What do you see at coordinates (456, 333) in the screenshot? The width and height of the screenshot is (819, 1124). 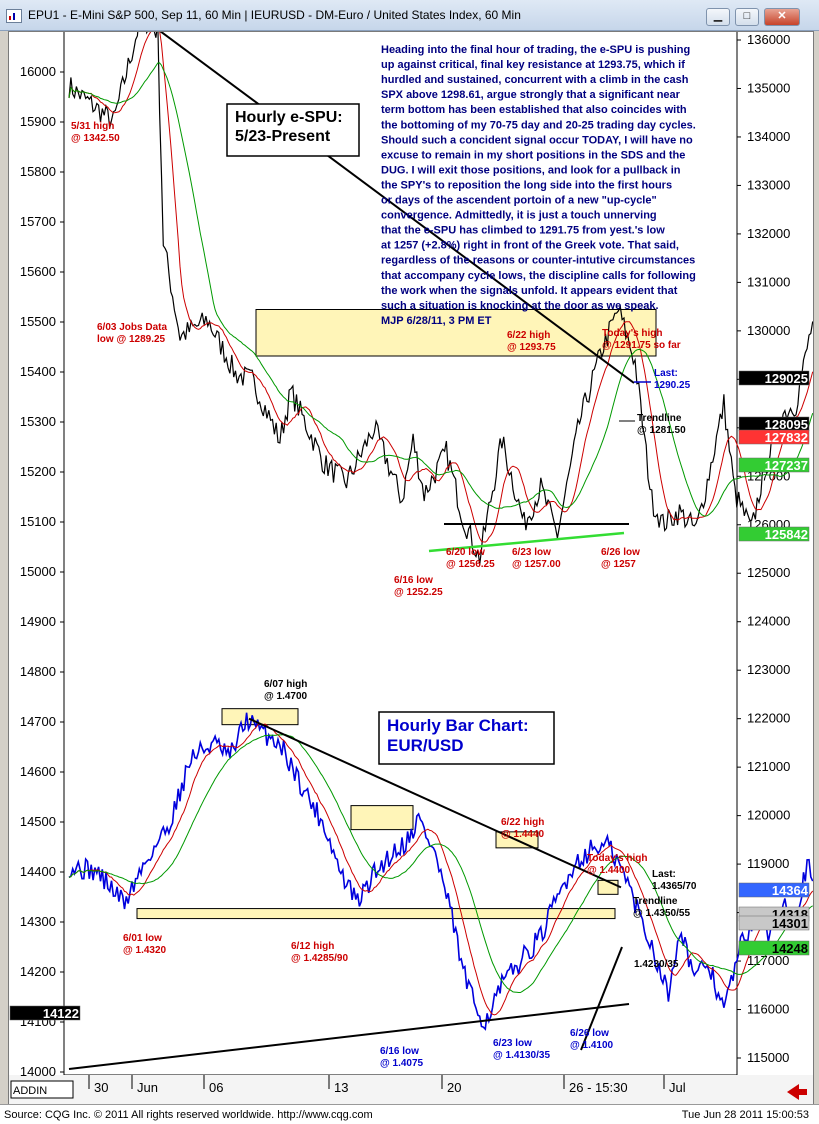 I see `espu-resistance-zone` at bounding box center [456, 333].